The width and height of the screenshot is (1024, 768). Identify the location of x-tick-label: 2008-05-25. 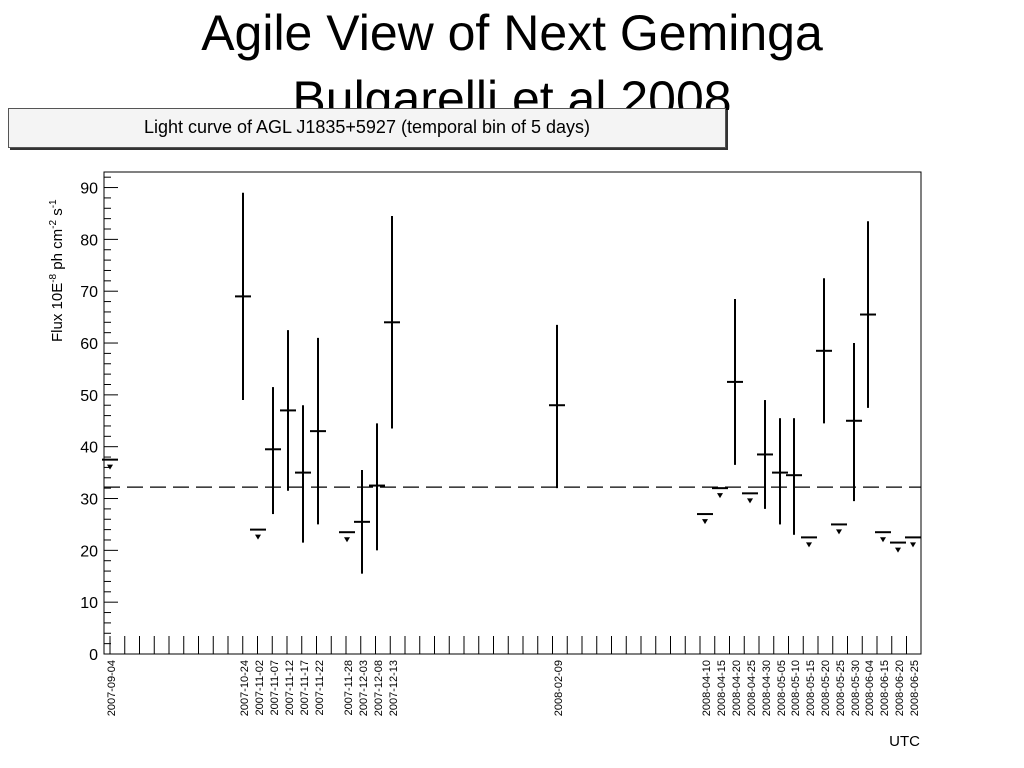
(841, 688).